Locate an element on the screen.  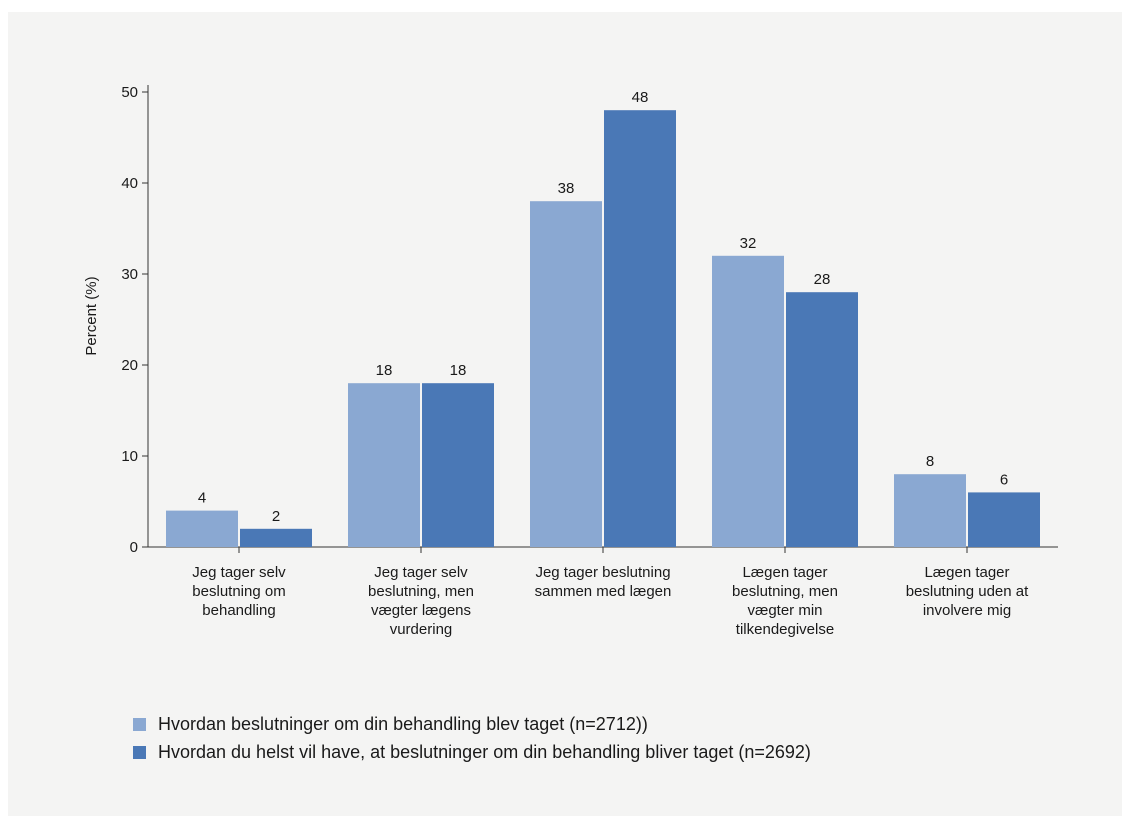
data-label-1-3: 38 is located at coordinates (566, 188).